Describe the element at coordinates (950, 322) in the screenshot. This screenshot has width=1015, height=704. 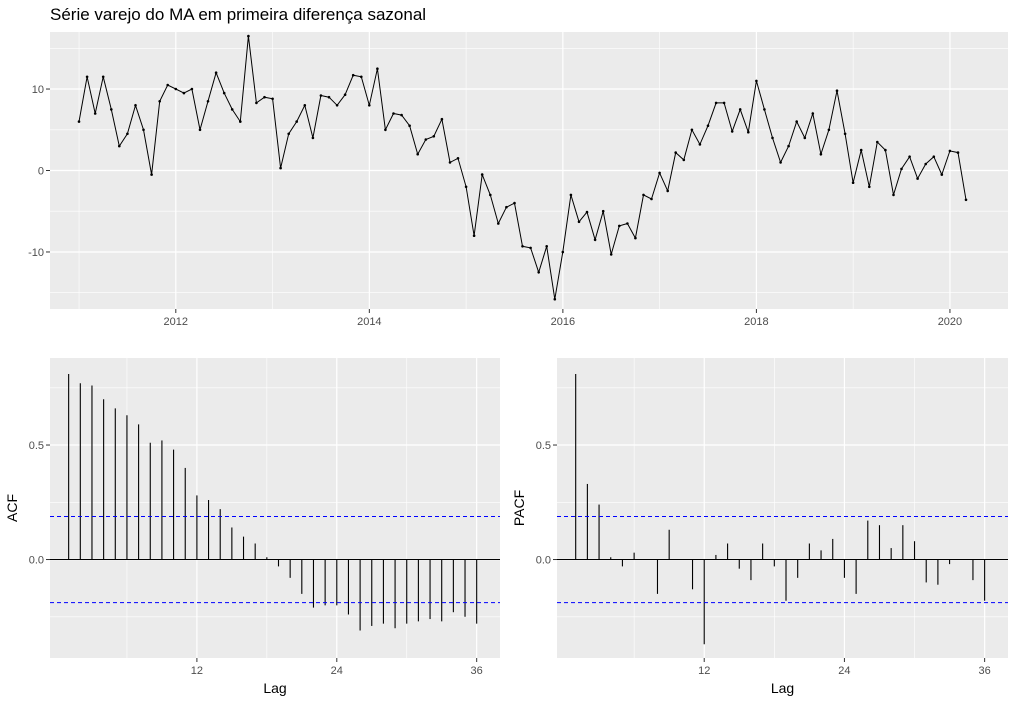
I see `x-tick-label: 2020` at that location.